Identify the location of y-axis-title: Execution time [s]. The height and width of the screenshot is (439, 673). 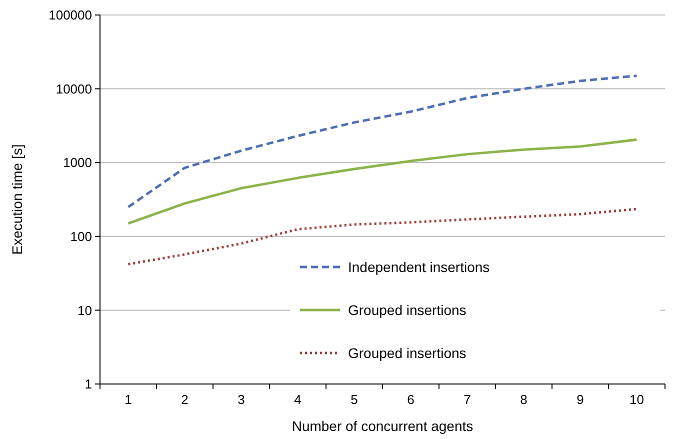
(17, 199).